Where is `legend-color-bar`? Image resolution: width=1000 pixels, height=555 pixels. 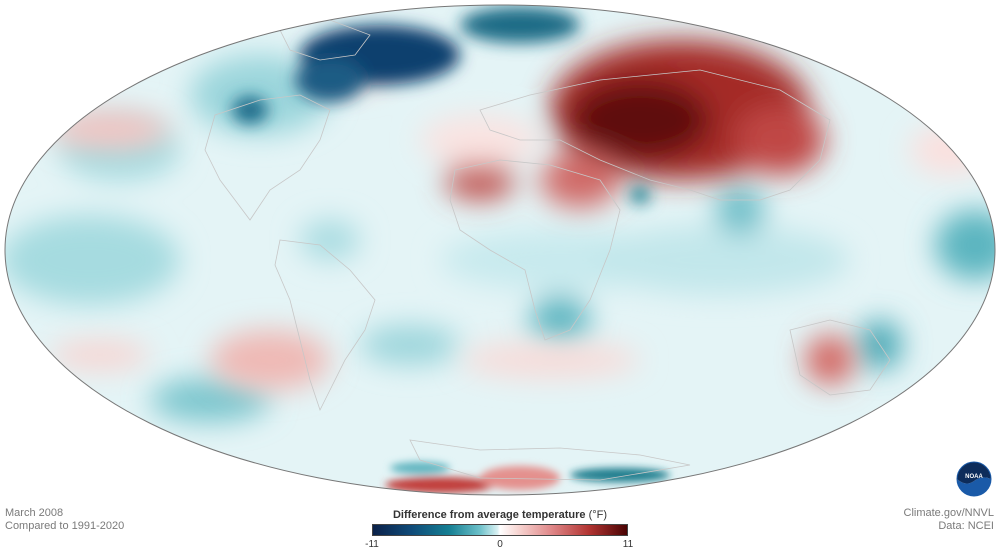 legend-color-bar is located at coordinates (500, 530).